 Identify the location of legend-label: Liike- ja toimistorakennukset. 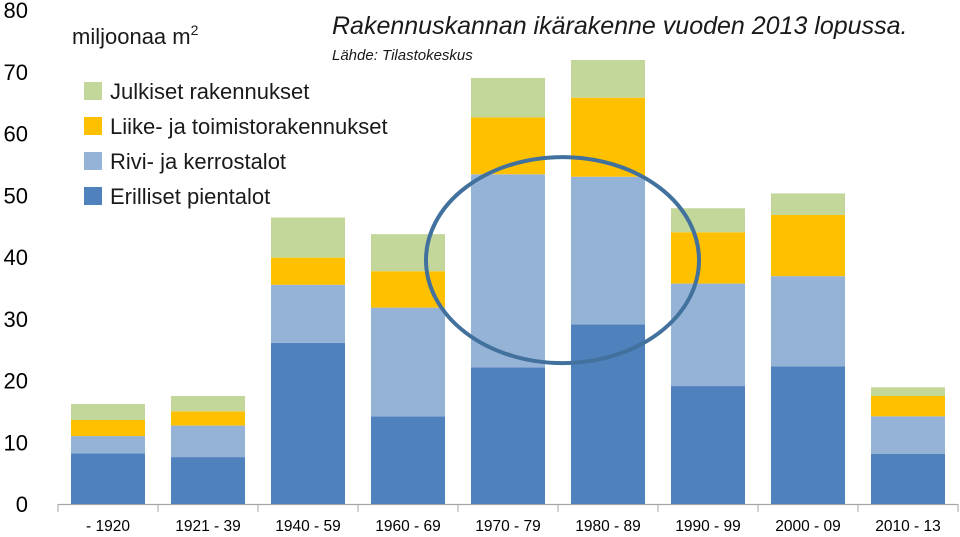
(249, 126).